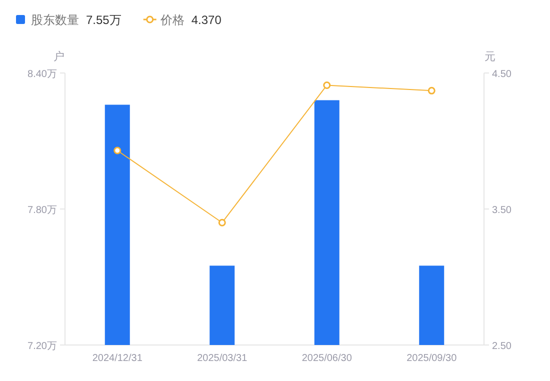  Describe the element at coordinates (42, 210) in the screenshot. I see `y-tick-label: 7.80万` at that location.